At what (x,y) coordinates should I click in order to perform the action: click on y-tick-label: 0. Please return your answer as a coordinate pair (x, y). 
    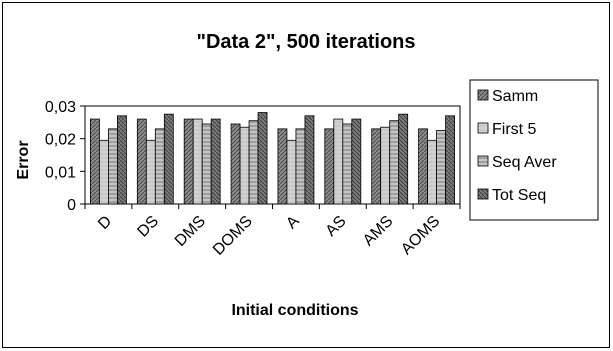
    Looking at the image, I should click on (71, 205).